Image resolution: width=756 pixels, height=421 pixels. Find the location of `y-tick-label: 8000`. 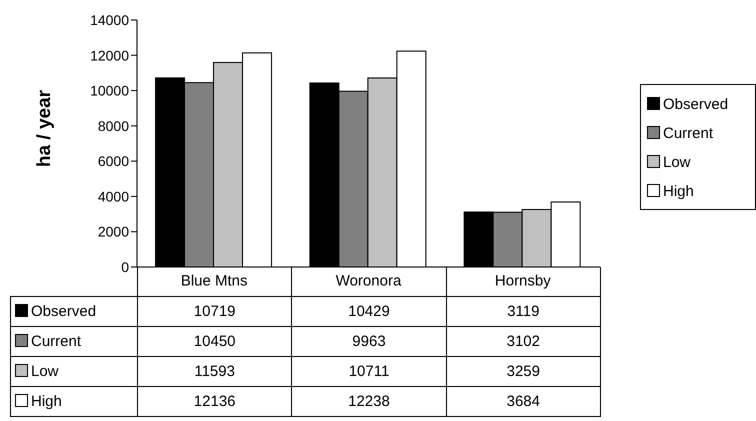

y-tick-label: 8000 is located at coordinates (114, 126).